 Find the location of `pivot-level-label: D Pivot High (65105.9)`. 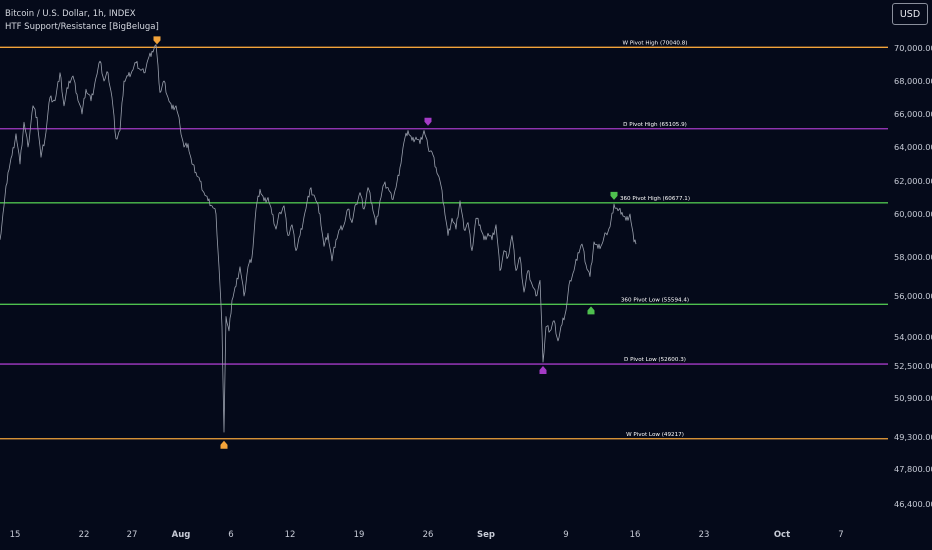

pivot-level-label: D Pivot High (65105.9) is located at coordinates (655, 125).